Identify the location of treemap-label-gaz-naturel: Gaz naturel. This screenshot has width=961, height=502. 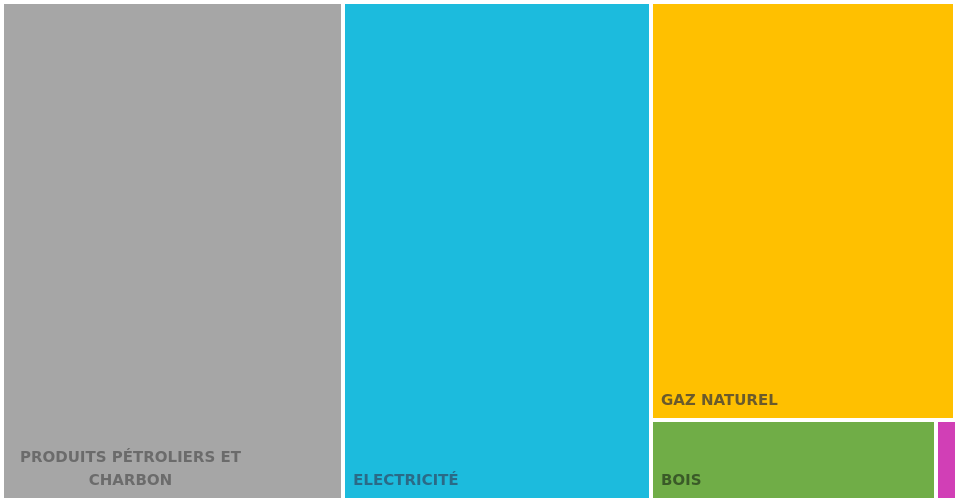
(719, 399).